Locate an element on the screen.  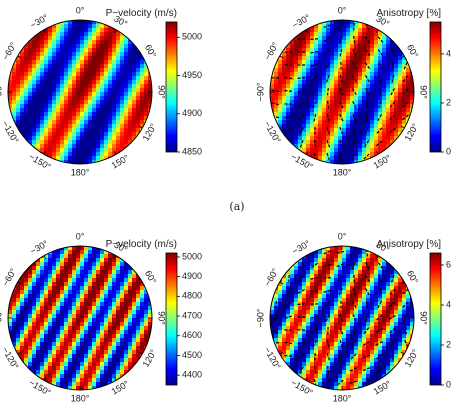
colorbar-tick-label: 4600 is located at coordinates (192, 335).